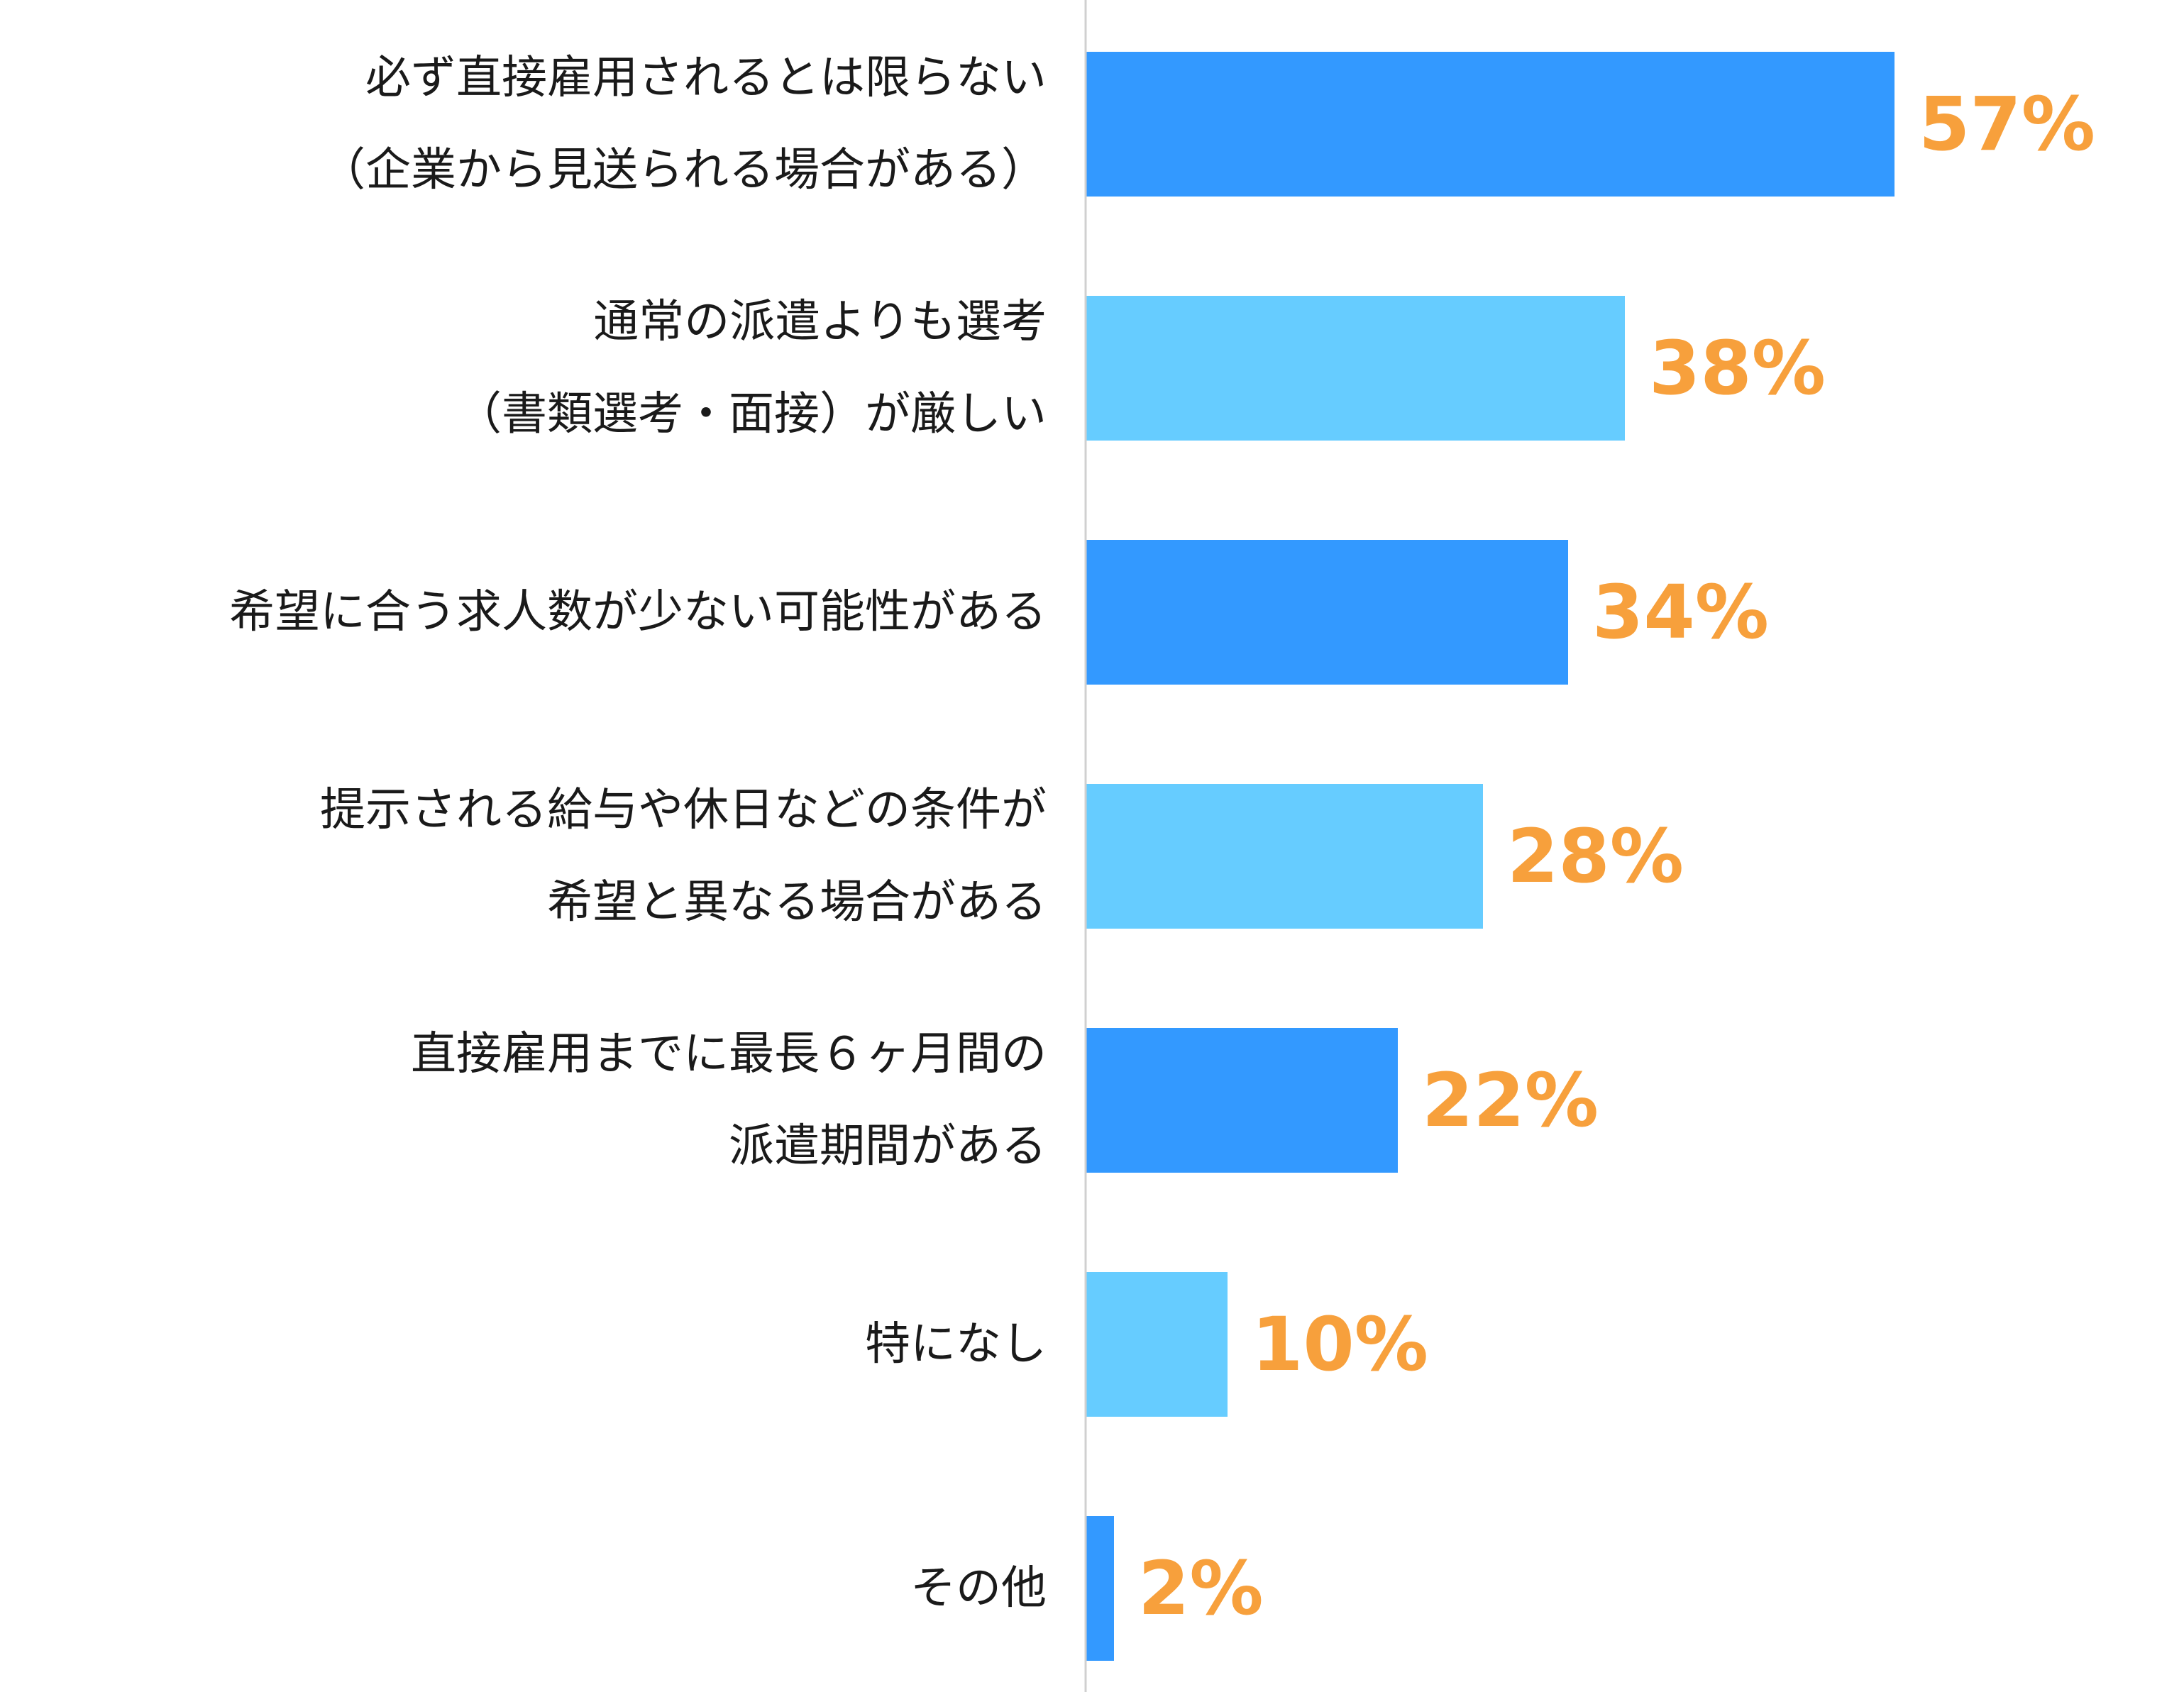  What do you see at coordinates (706, 78) in the screenshot?
I see `category-label-1-line-1: 必ず直接雇用されるとは限らない` at bounding box center [706, 78].